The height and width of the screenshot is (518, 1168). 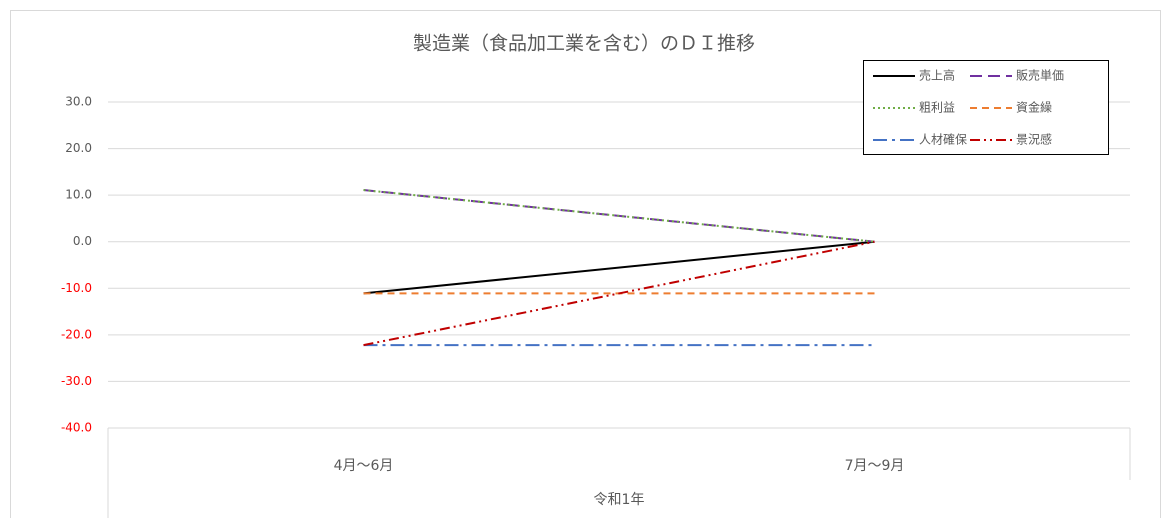 I want to click on y-tick-label: 20.0, so click(x=78, y=148).